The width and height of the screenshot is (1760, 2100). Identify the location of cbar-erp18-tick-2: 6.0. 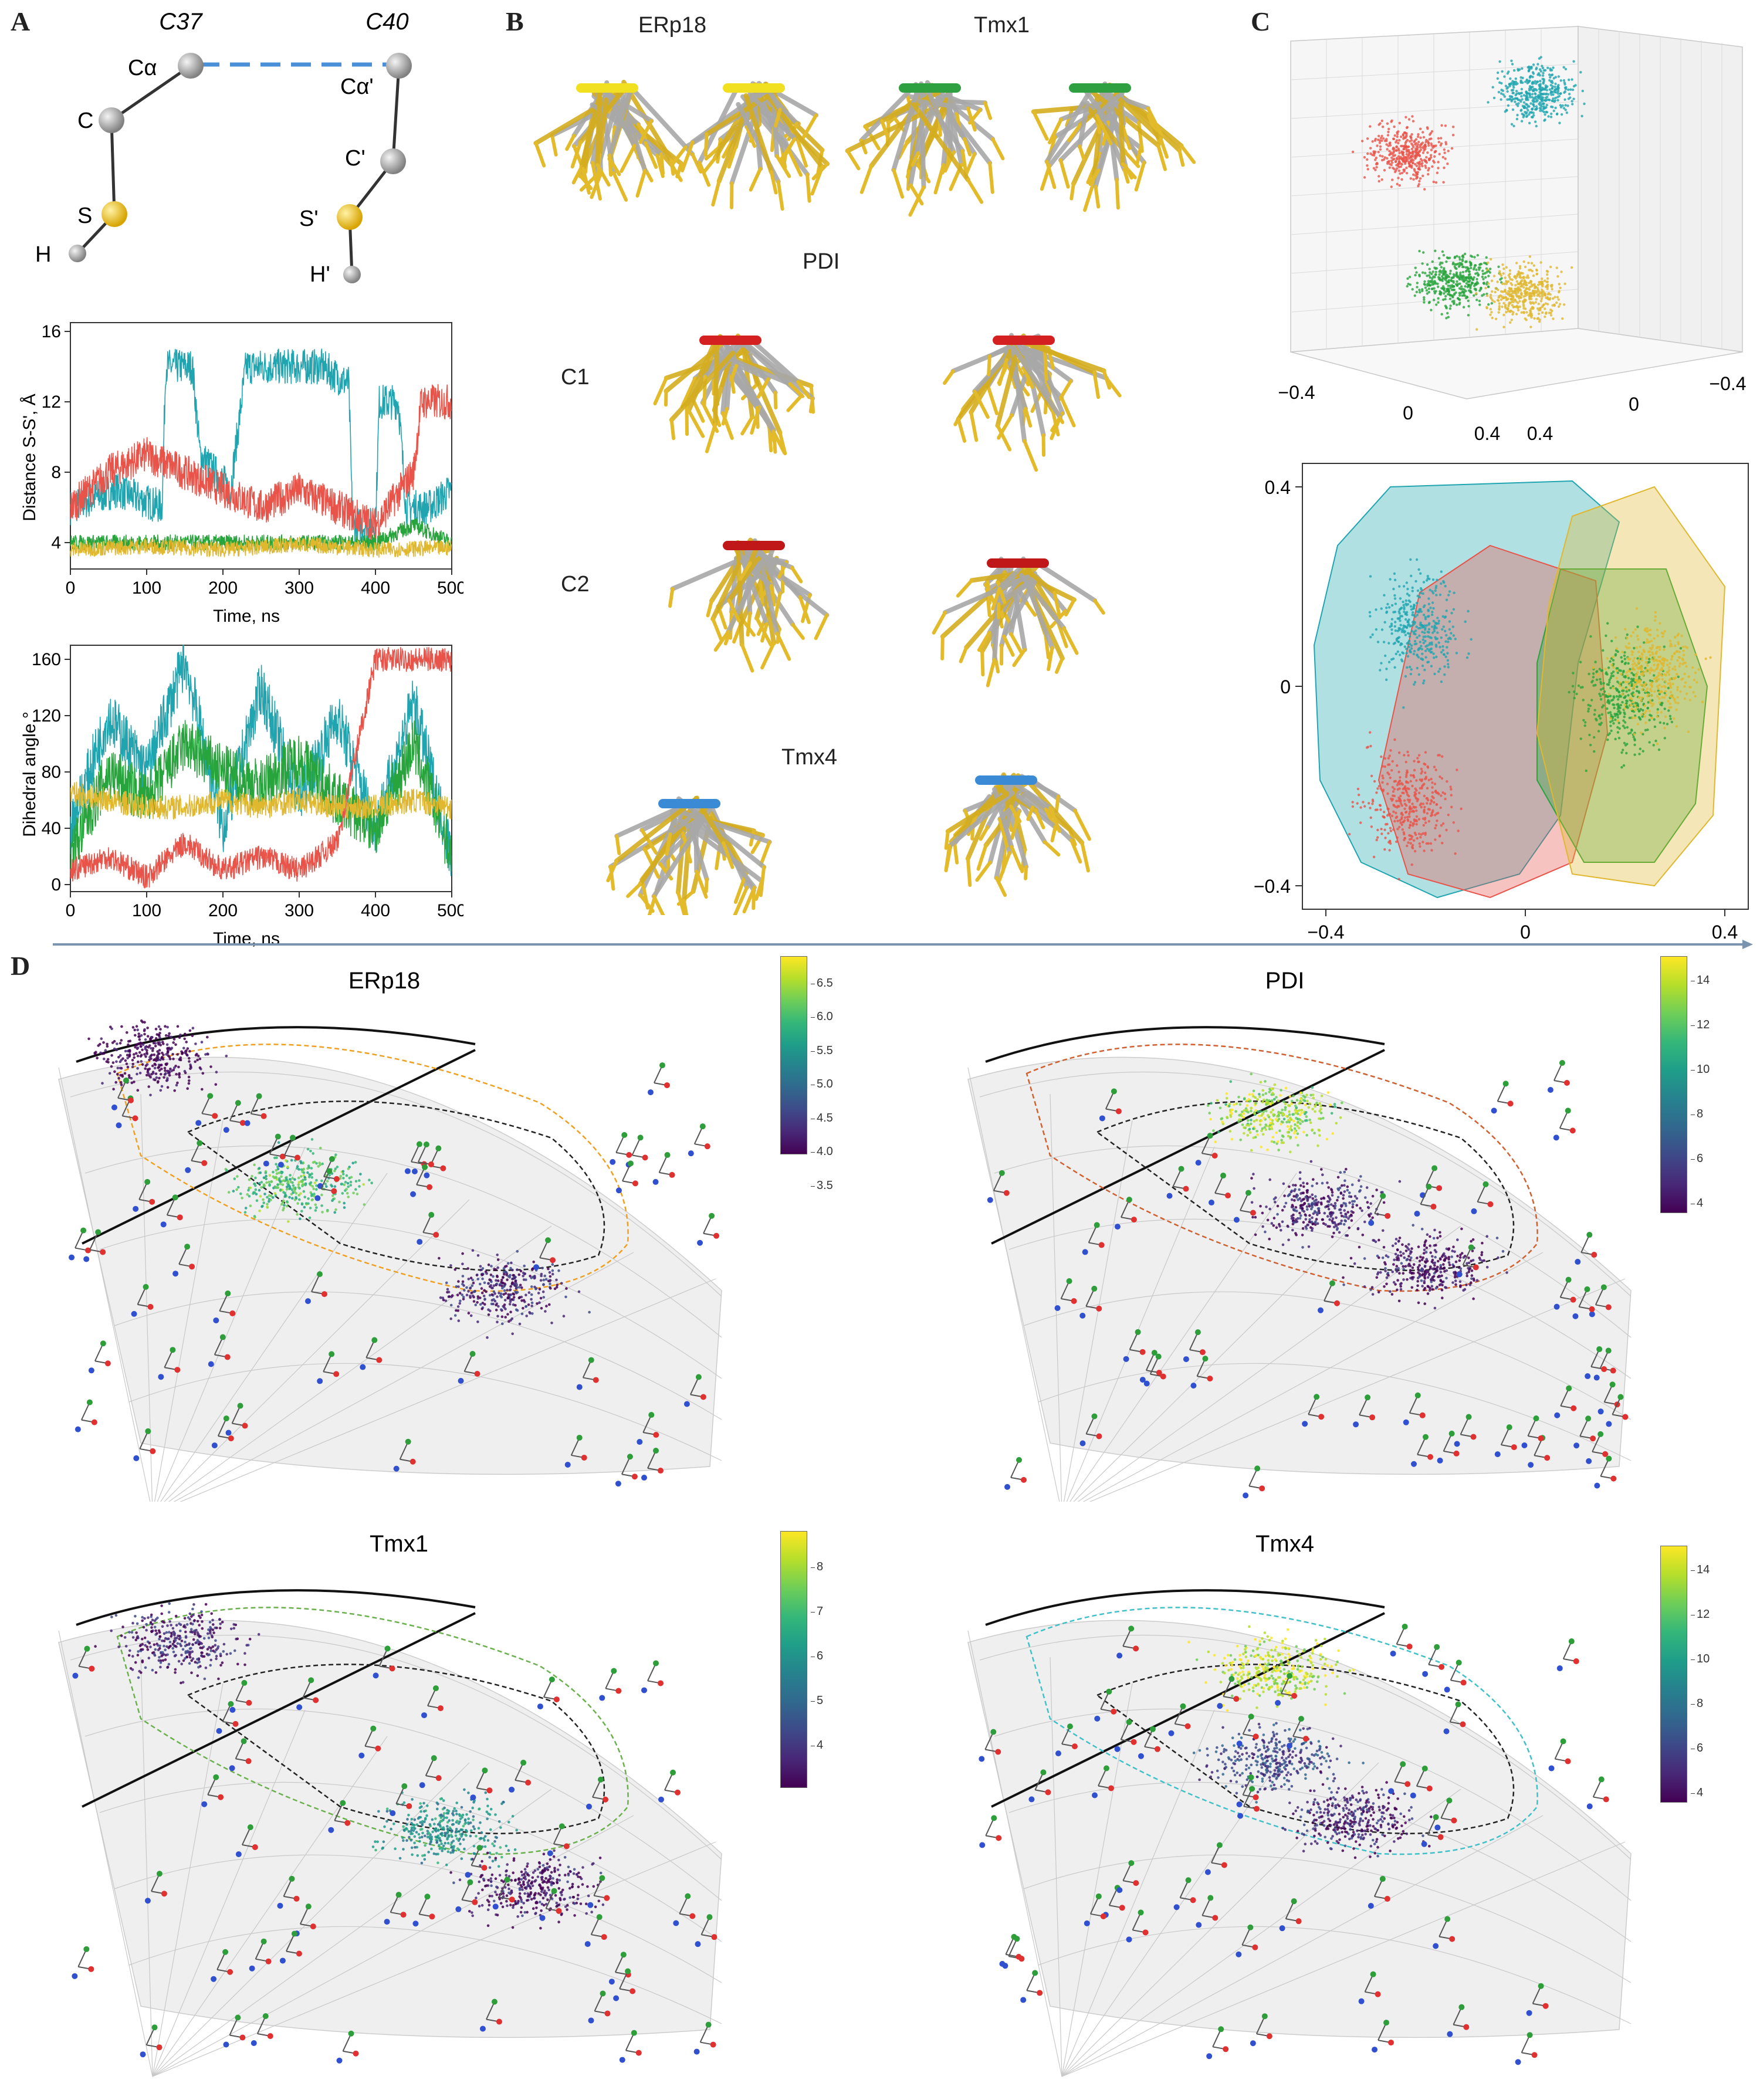
(822, 1016).